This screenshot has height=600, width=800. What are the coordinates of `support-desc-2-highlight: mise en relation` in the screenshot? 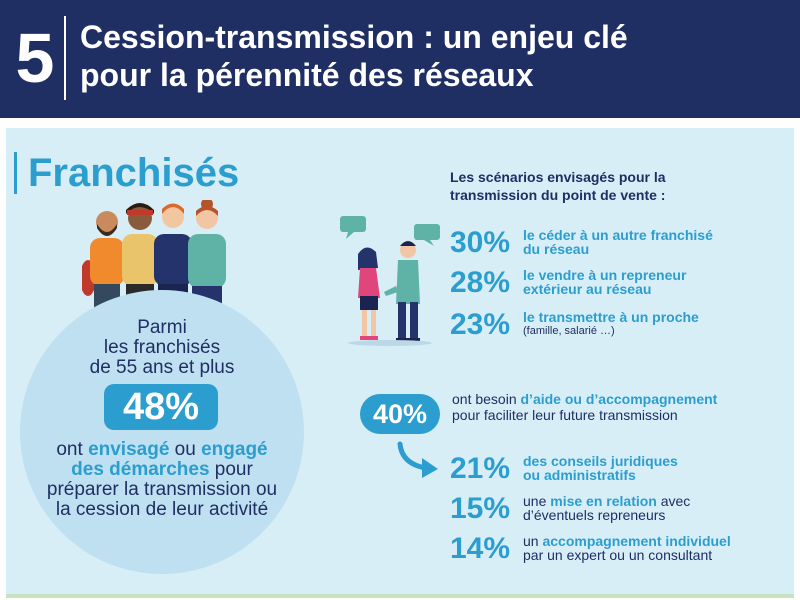 It's located at (603, 501).